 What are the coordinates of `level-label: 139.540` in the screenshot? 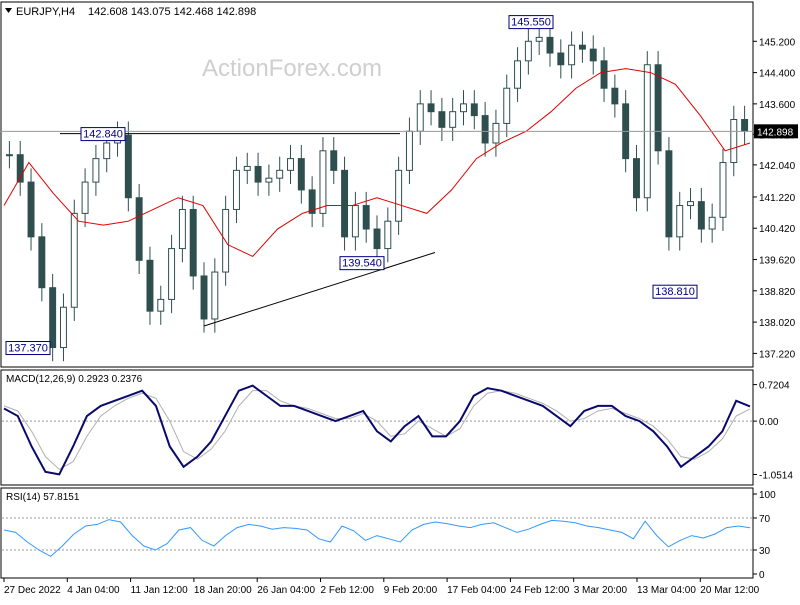 It's located at (362, 264).